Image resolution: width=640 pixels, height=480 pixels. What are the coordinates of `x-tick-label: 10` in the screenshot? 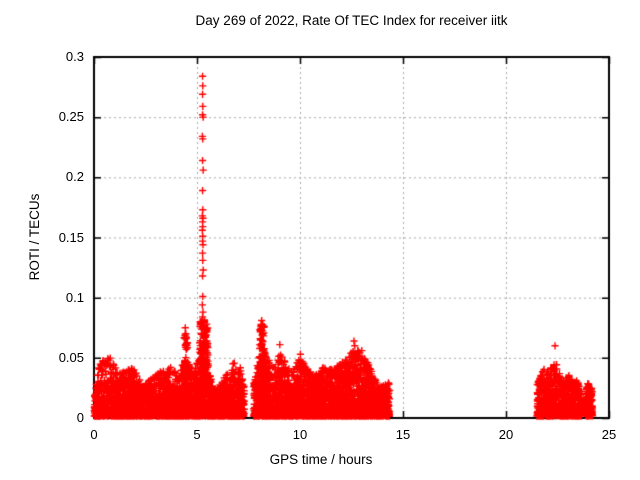 It's located at (300, 434).